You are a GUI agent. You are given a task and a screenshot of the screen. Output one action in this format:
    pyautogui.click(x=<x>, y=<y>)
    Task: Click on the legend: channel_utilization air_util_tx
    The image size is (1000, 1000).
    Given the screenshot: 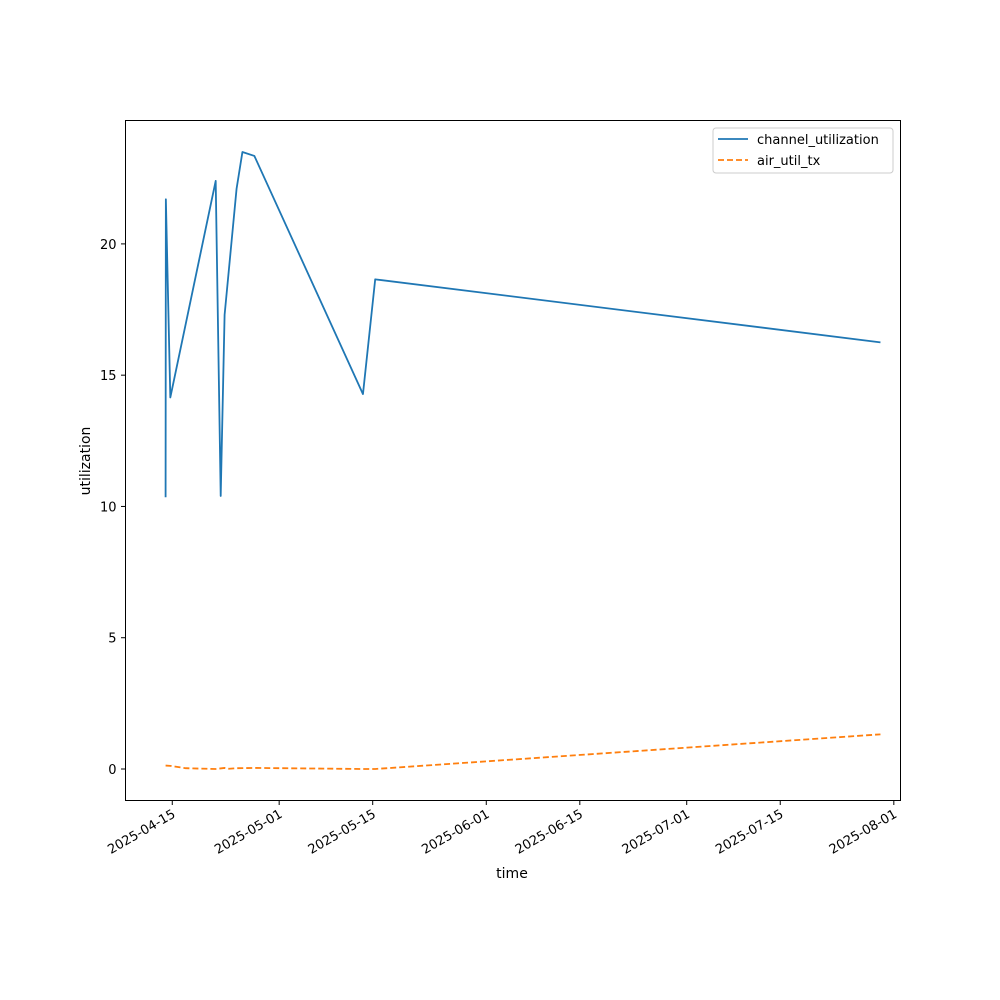 What is the action you would take?
    pyautogui.click(x=803, y=150)
    